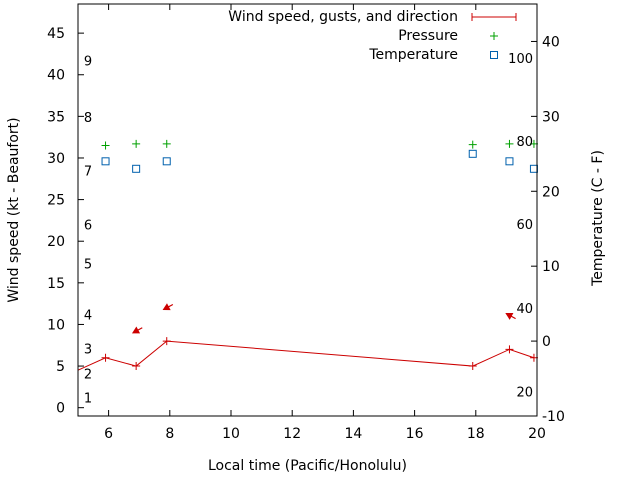 The height and width of the screenshot is (480, 640). I want to click on fahrenheit-label: 20, so click(524, 392).